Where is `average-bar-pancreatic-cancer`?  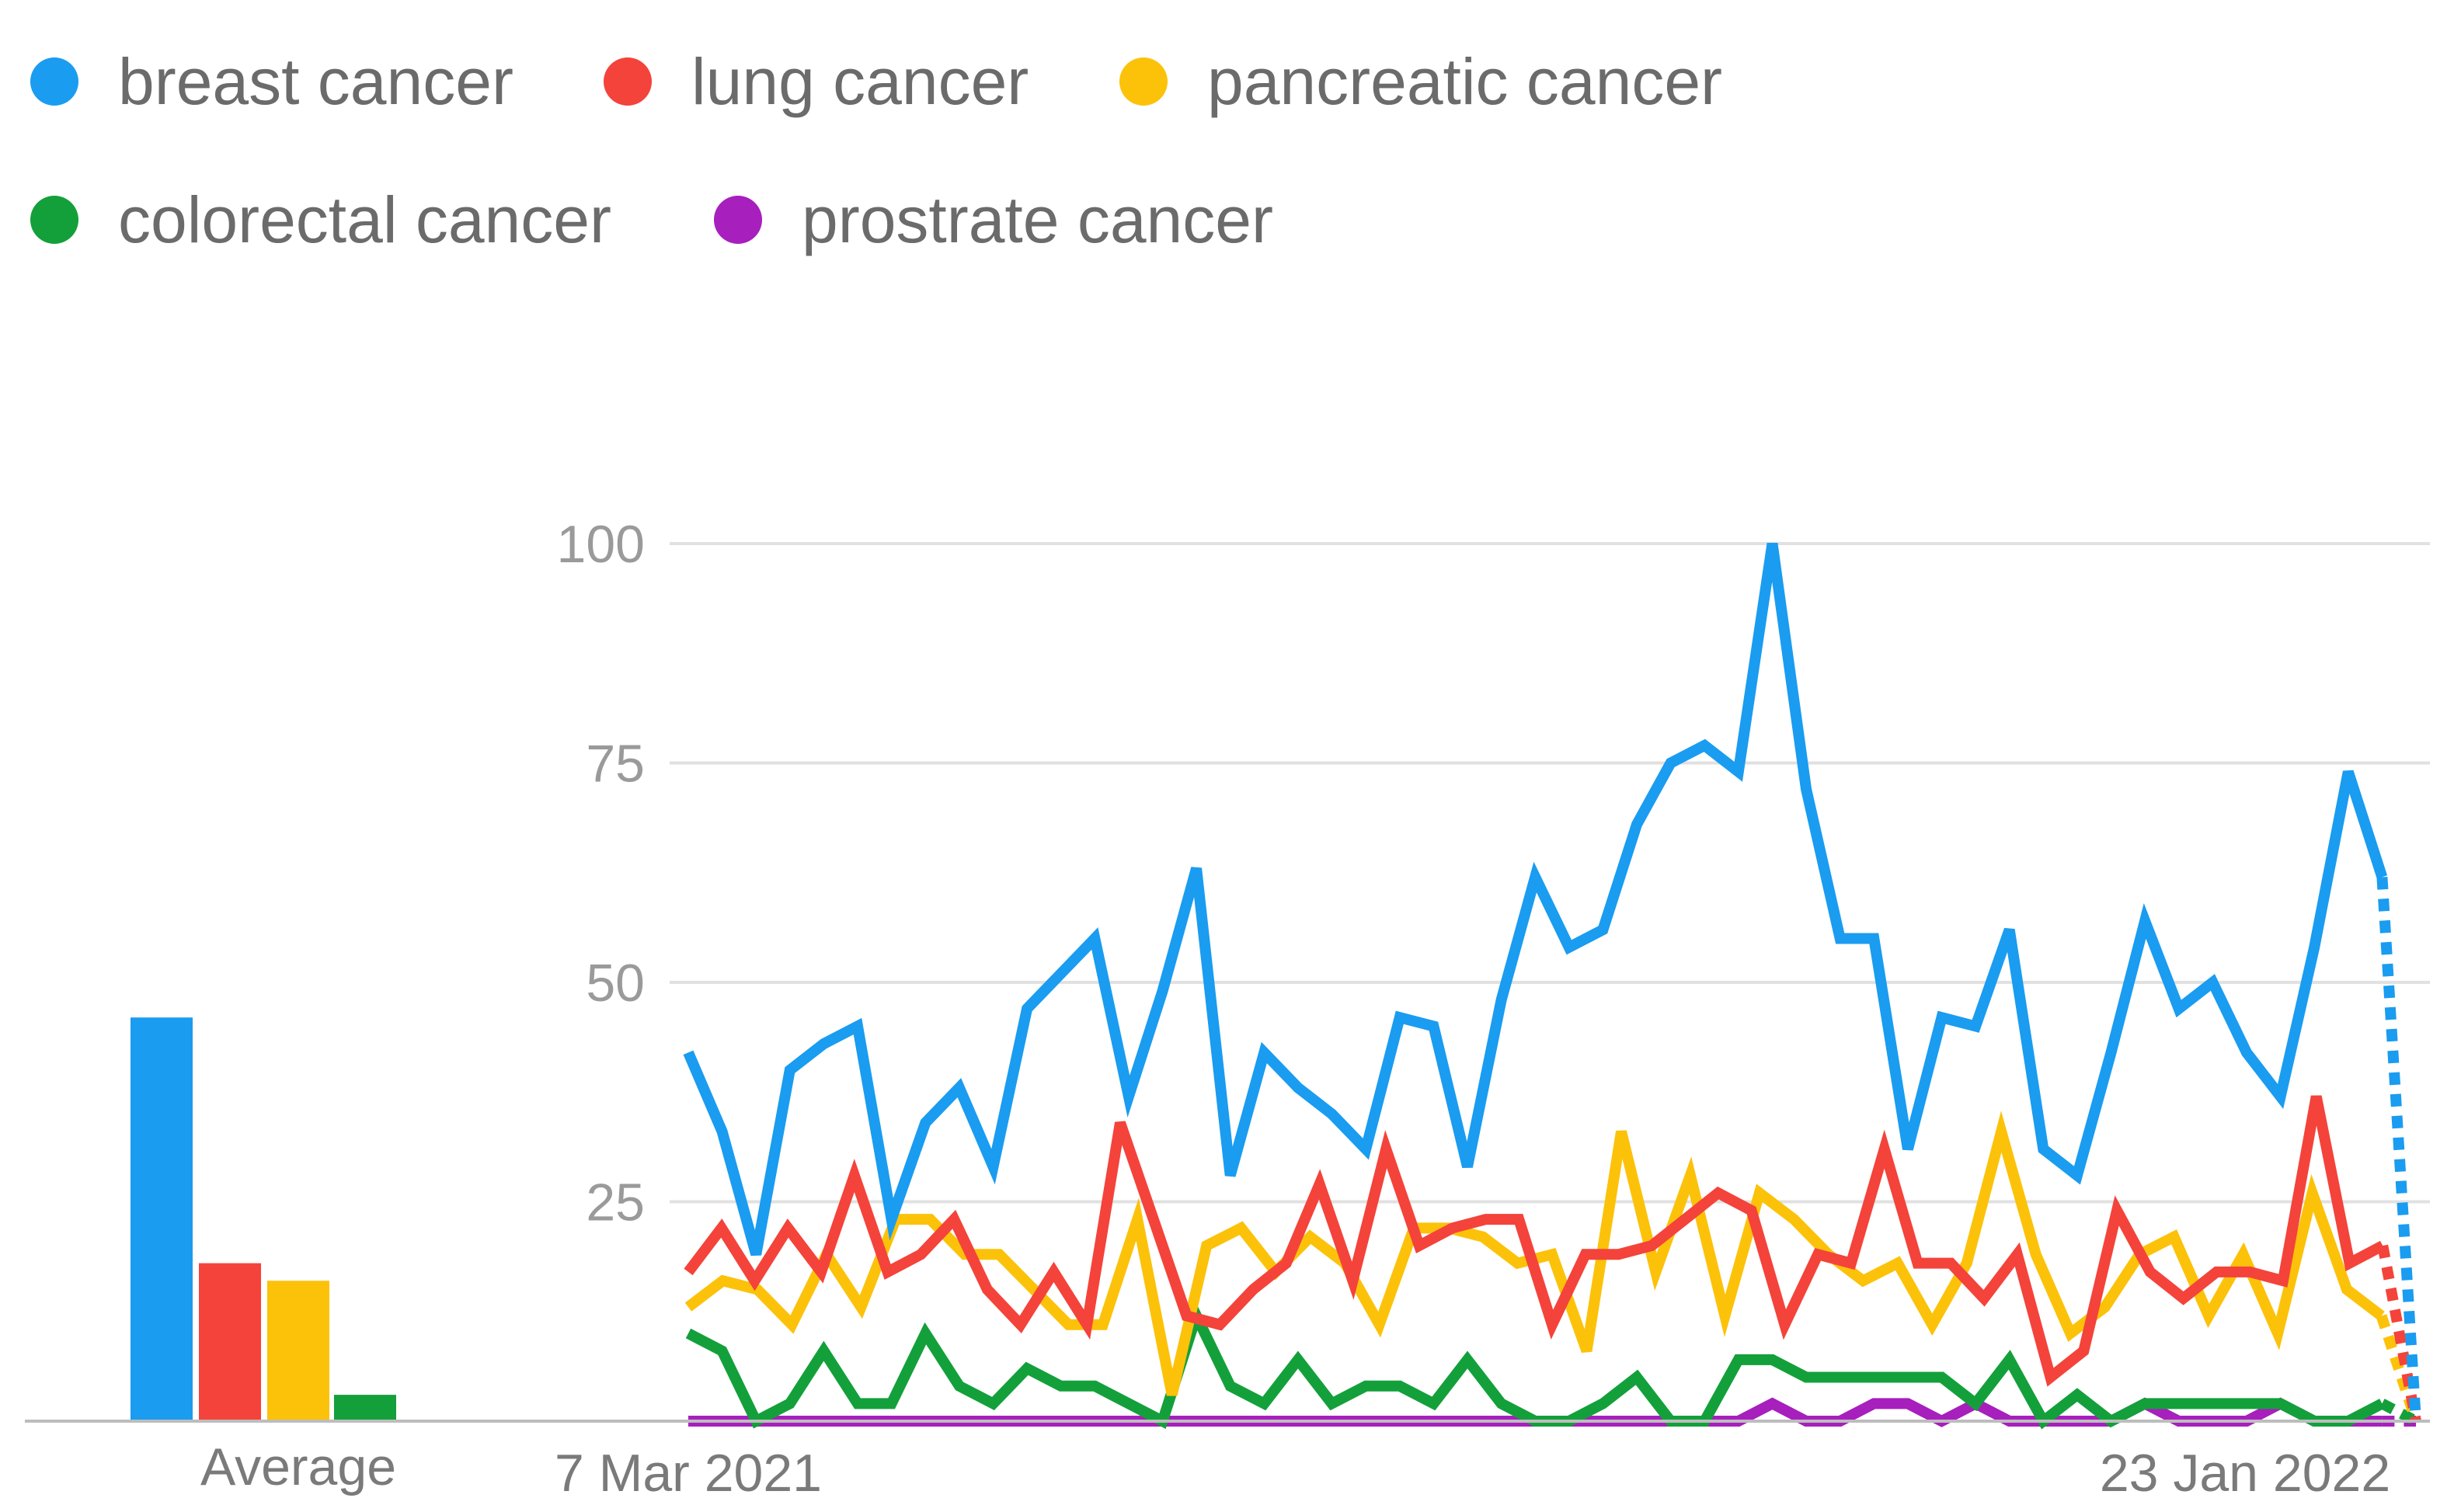 average-bar-pancreatic-cancer is located at coordinates (298, 1351).